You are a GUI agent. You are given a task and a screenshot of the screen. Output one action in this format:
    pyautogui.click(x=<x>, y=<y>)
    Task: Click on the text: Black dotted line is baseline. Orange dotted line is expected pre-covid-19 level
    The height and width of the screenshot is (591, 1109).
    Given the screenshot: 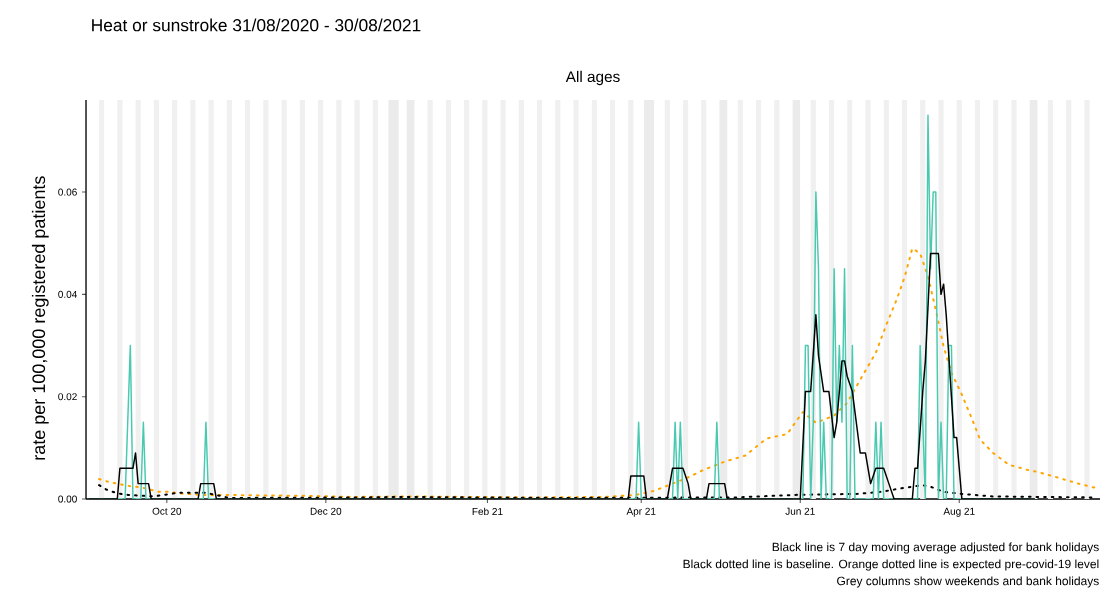 What is the action you would take?
    pyautogui.click(x=891, y=565)
    